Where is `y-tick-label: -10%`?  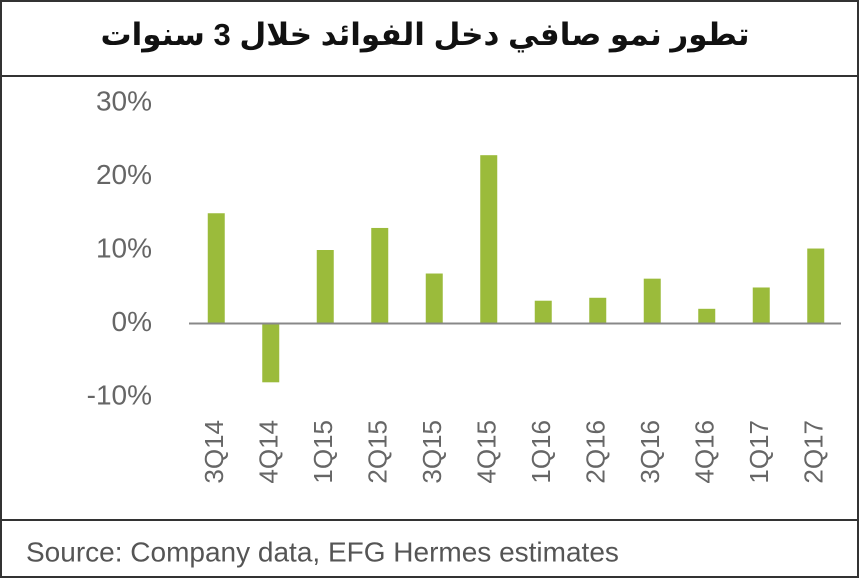 y-tick-label: -10% is located at coordinates (119, 394).